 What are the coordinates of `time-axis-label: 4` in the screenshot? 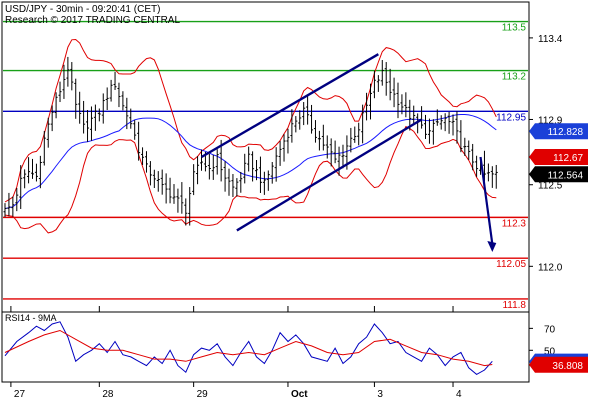 It's located at (459, 394).